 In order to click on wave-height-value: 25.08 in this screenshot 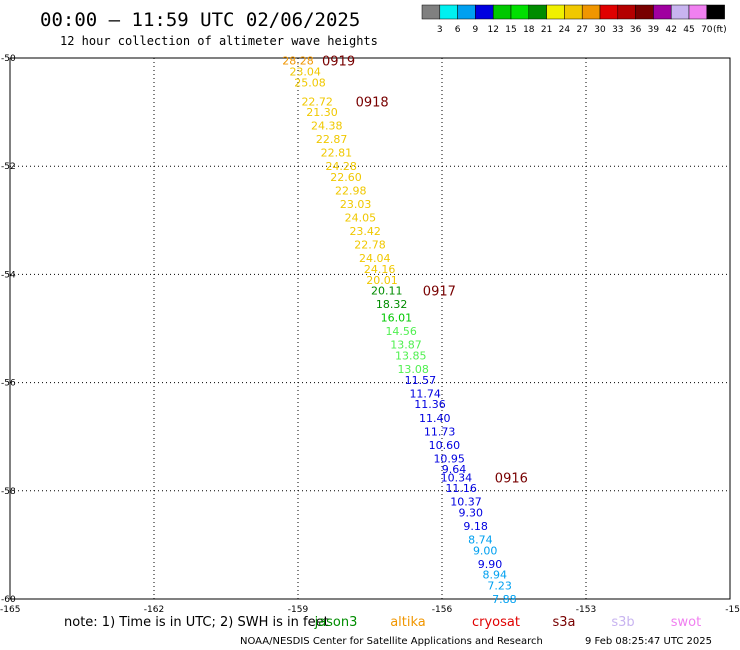, I will do `click(310, 82)`.